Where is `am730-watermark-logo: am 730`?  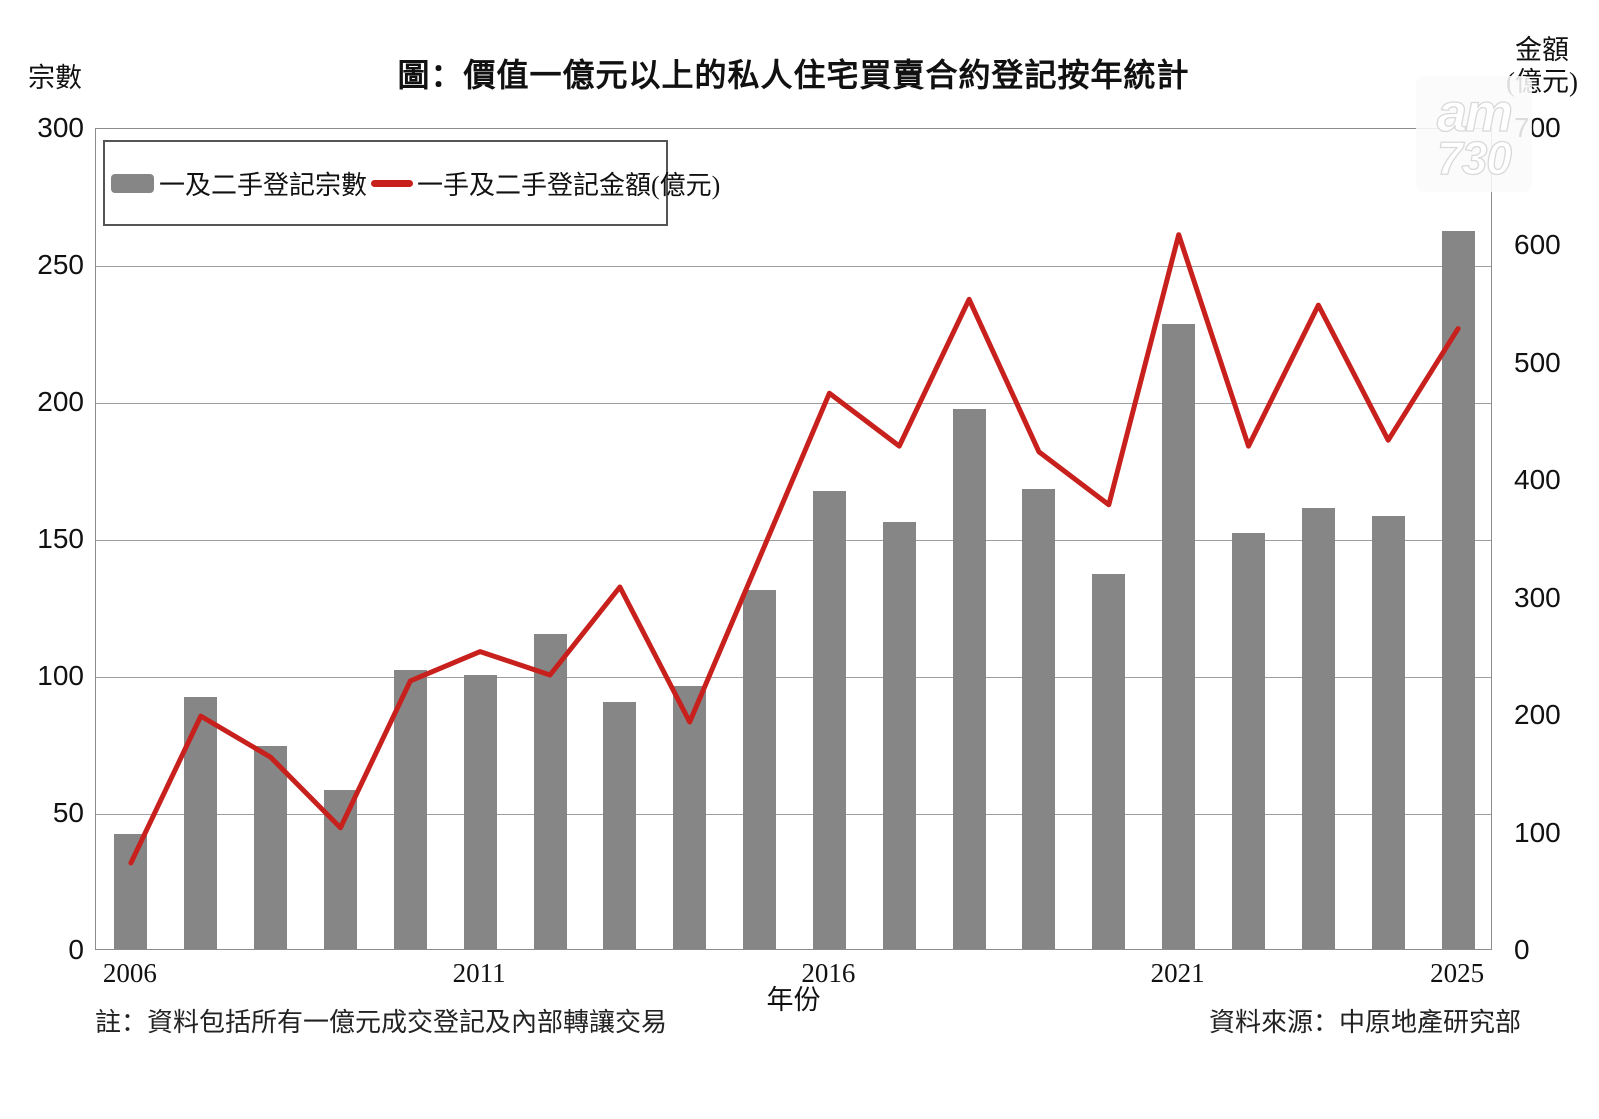 am730-watermark-logo: am 730 is located at coordinates (1474, 134).